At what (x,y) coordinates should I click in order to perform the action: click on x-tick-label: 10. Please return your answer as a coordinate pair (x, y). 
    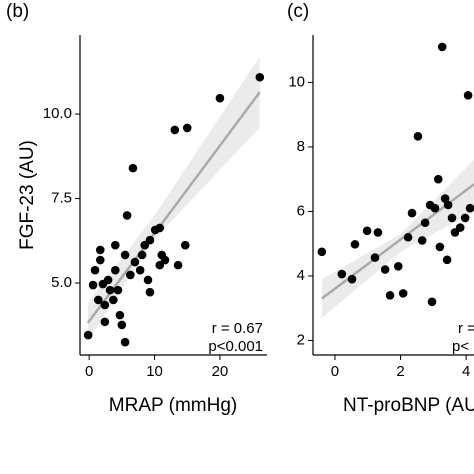
    Looking at the image, I should click on (154, 371).